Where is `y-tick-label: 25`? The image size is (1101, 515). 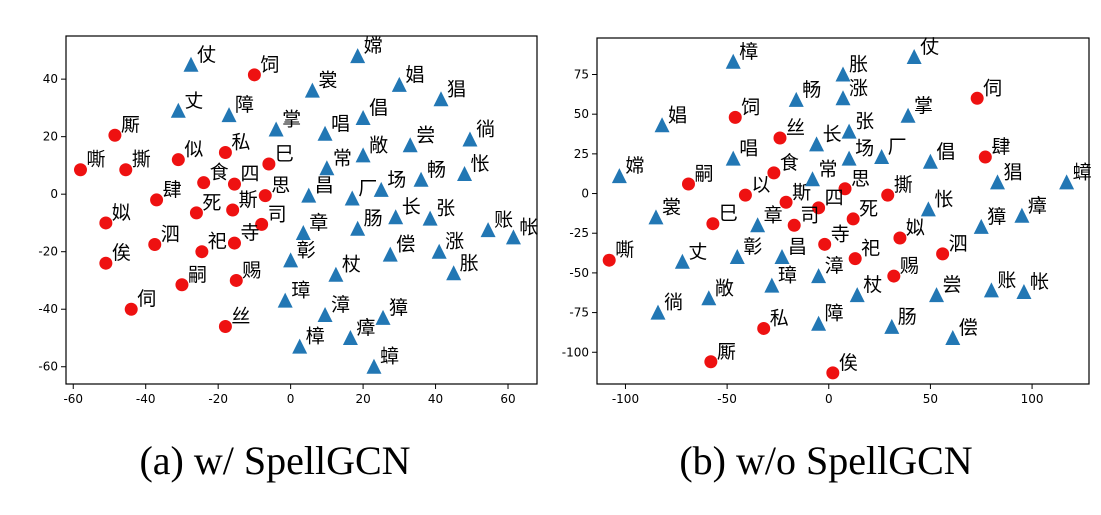
y-tick-label: 25 is located at coordinates (581, 154).